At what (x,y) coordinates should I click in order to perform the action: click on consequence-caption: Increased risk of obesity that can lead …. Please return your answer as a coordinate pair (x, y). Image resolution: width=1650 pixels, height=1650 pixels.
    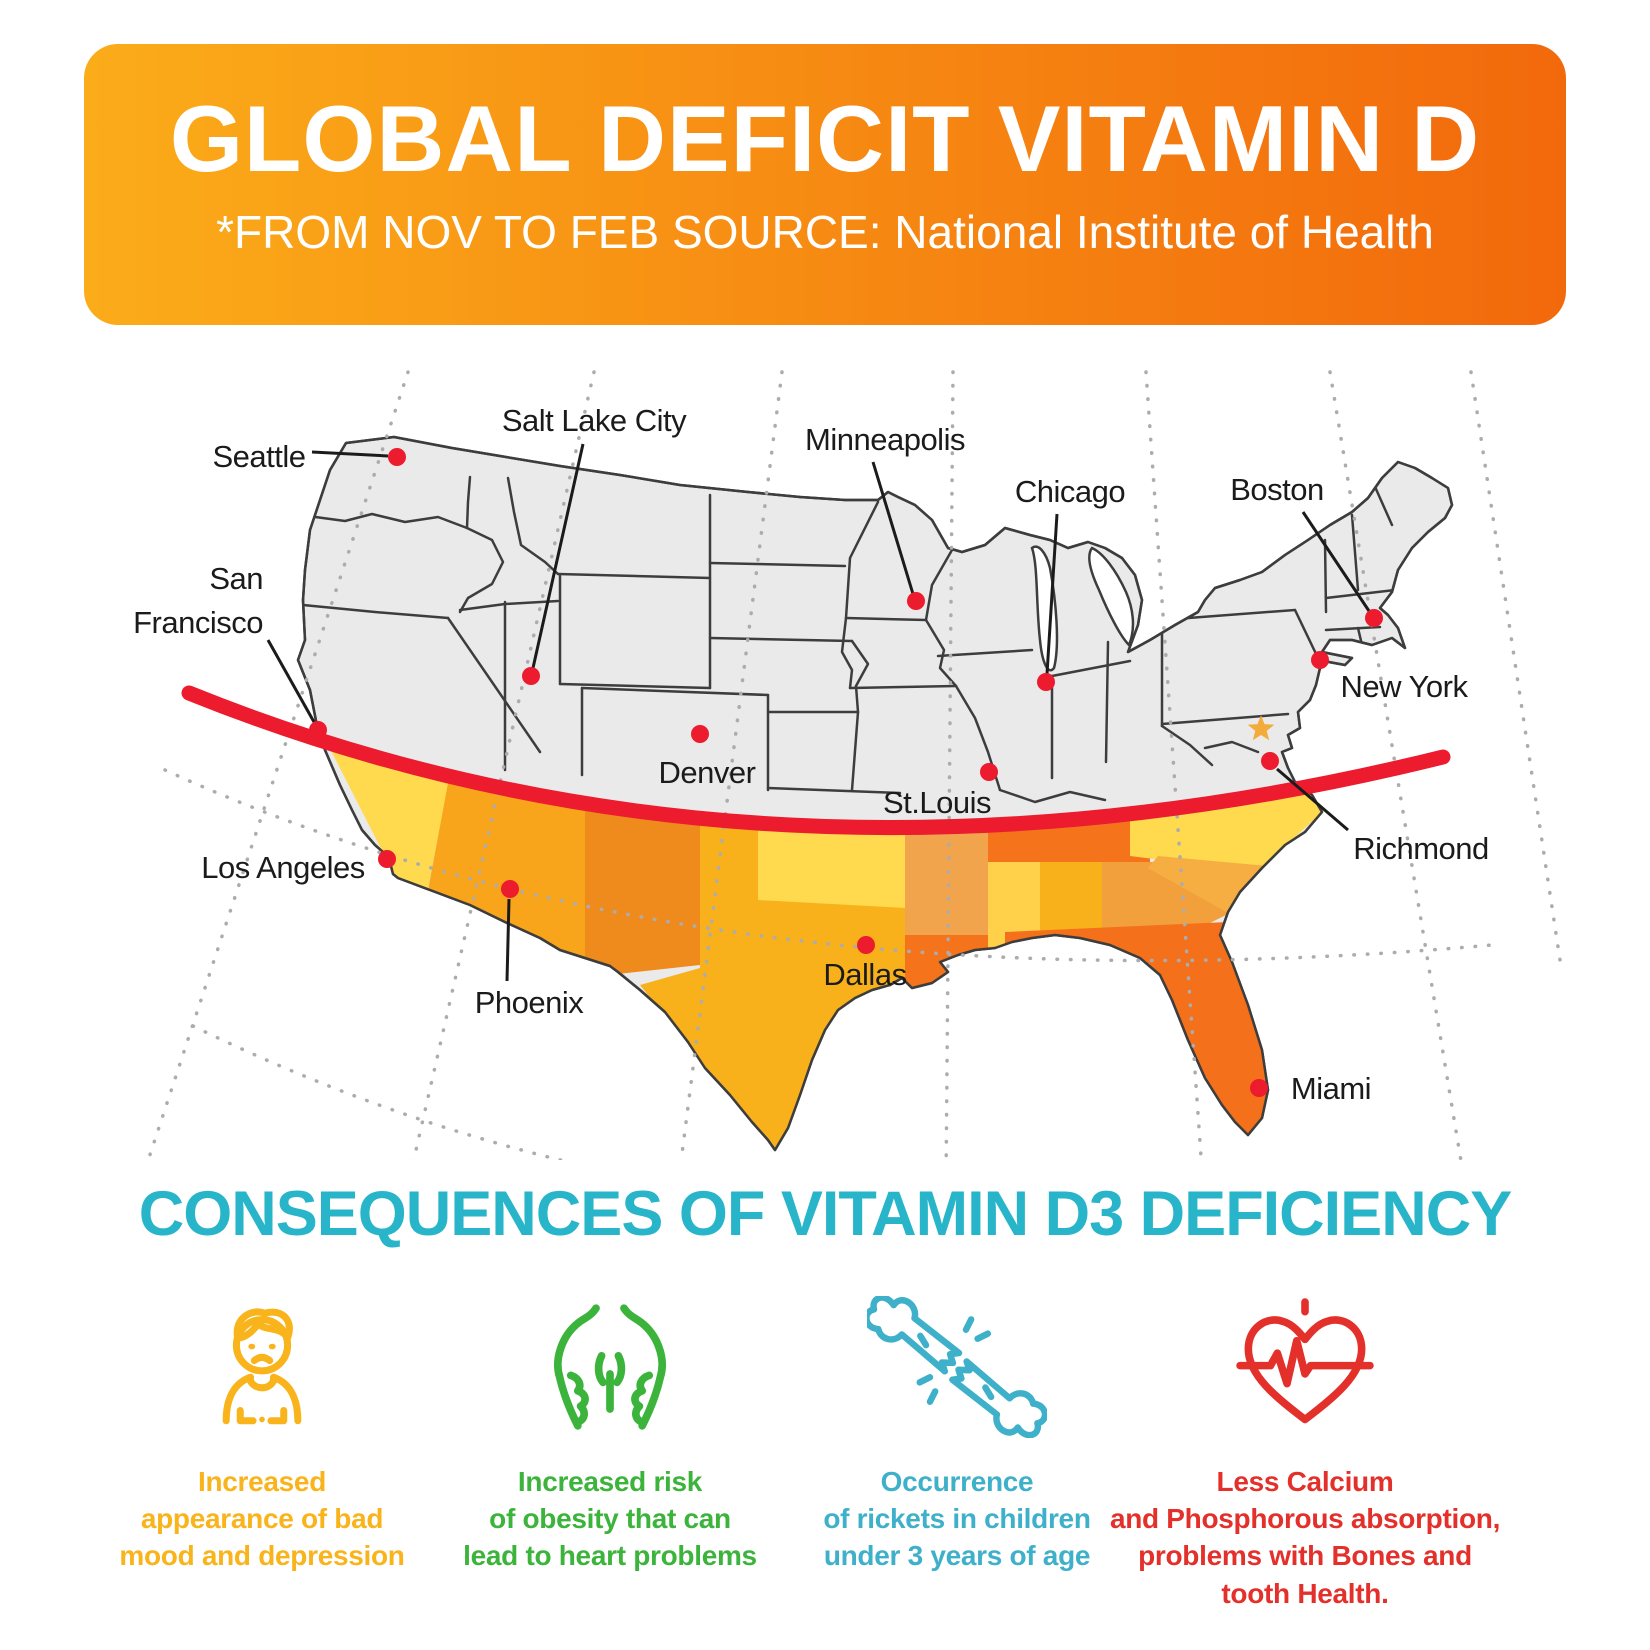
    Looking at the image, I should click on (610, 1519).